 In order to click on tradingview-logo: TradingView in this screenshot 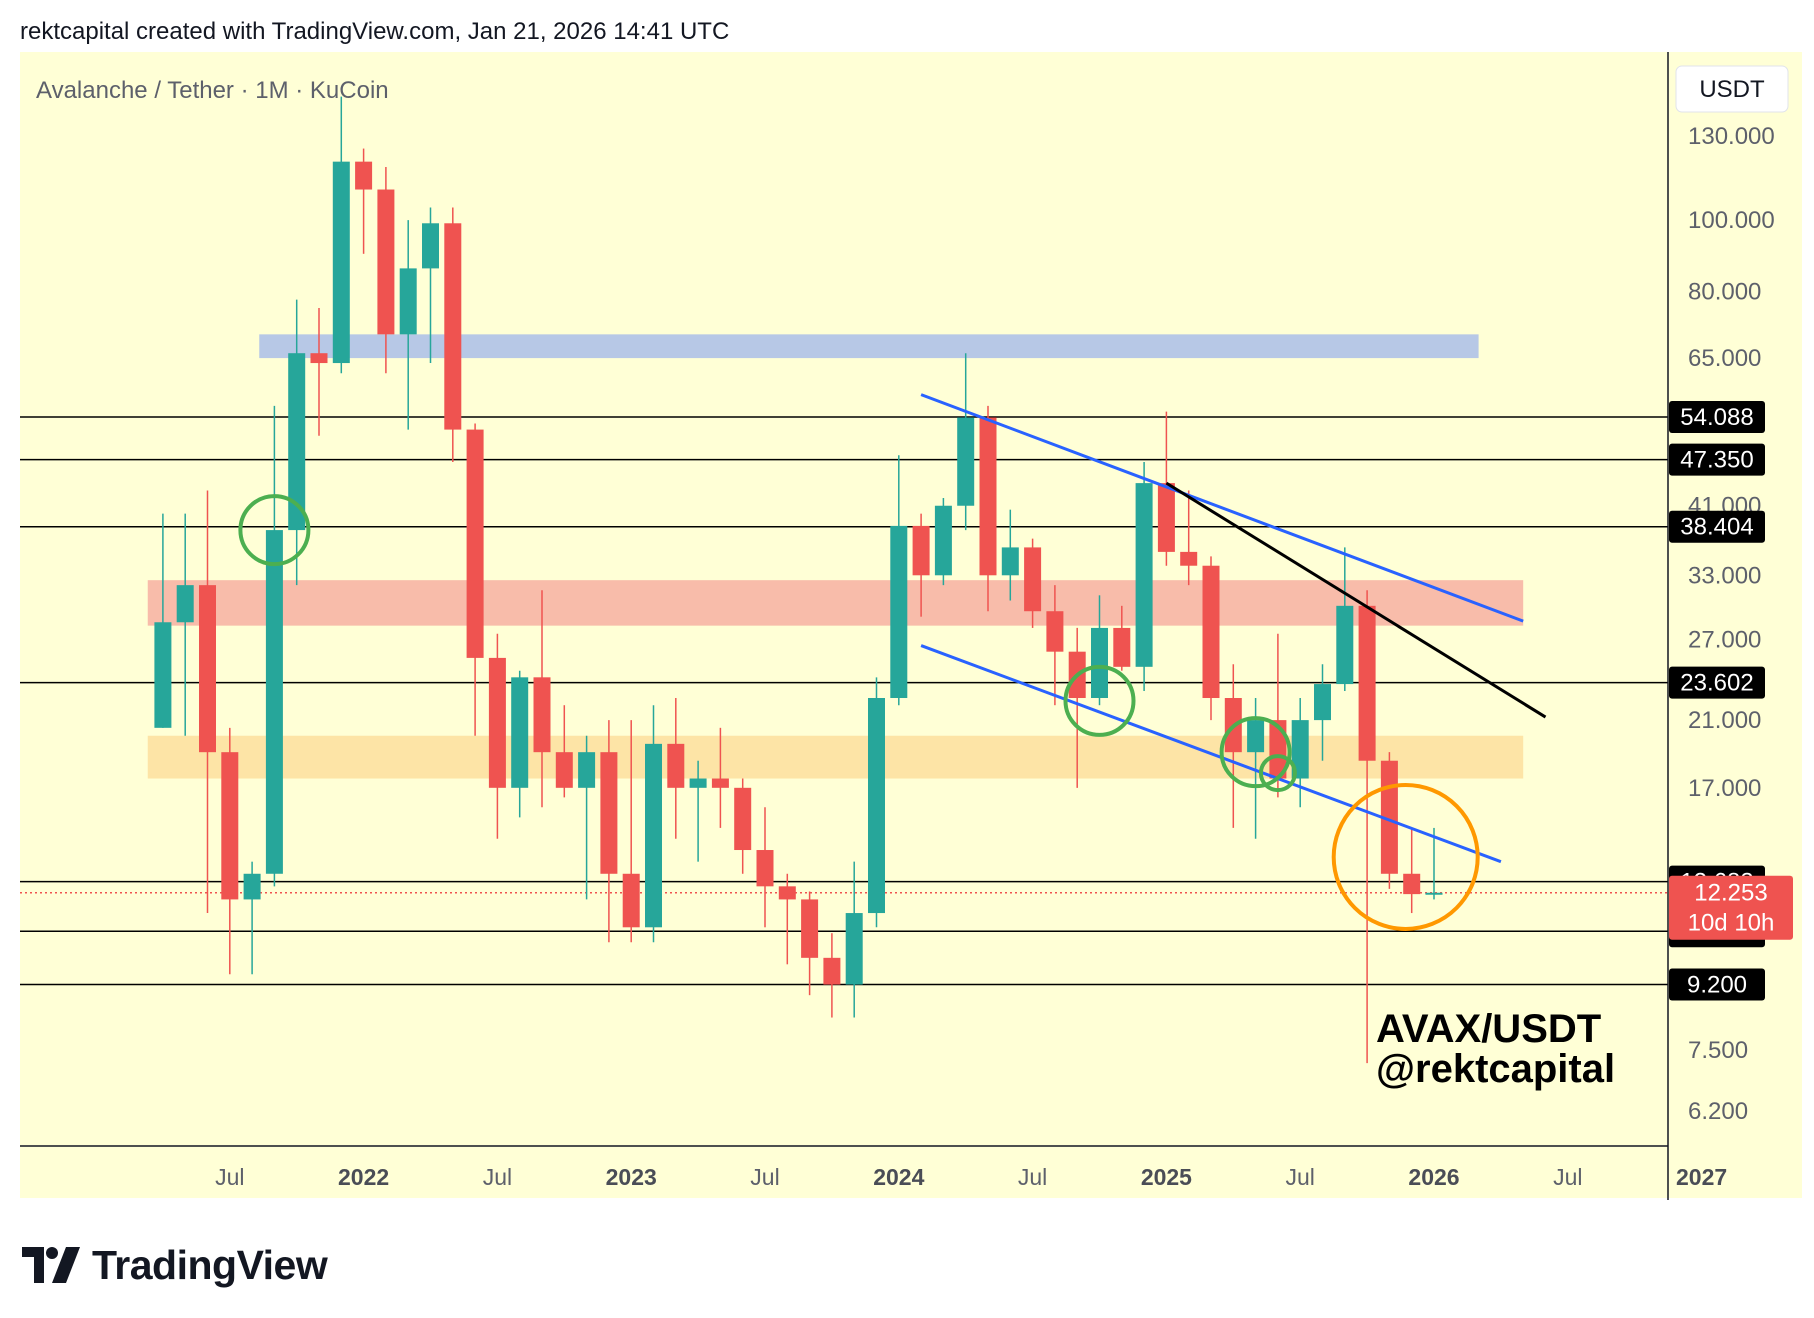, I will do `click(175, 1265)`.